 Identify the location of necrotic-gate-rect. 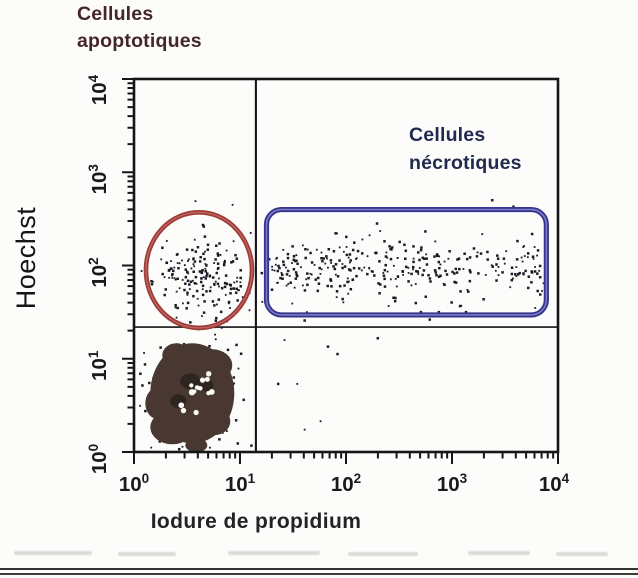
(406, 262).